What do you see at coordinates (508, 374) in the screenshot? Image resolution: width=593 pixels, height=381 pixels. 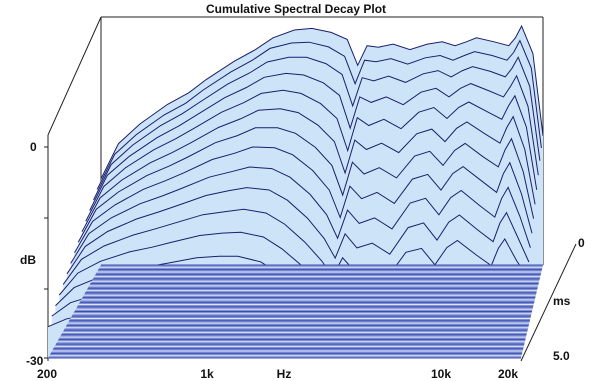 I see `x-tick-label-20k: 20k` at bounding box center [508, 374].